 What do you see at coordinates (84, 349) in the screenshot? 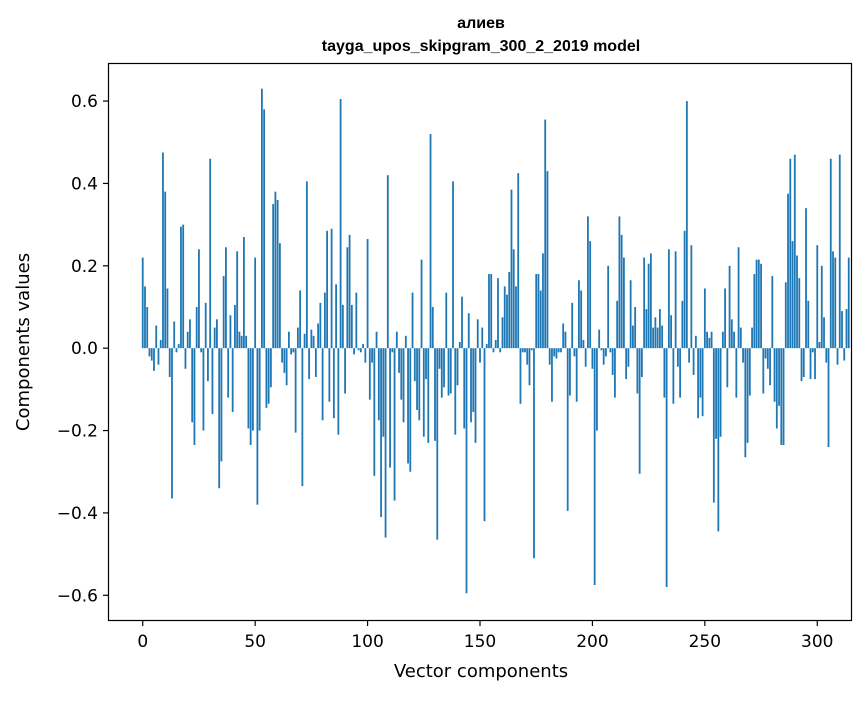
I see `y-tick-label: 0.0` at bounding box center [84, 349].